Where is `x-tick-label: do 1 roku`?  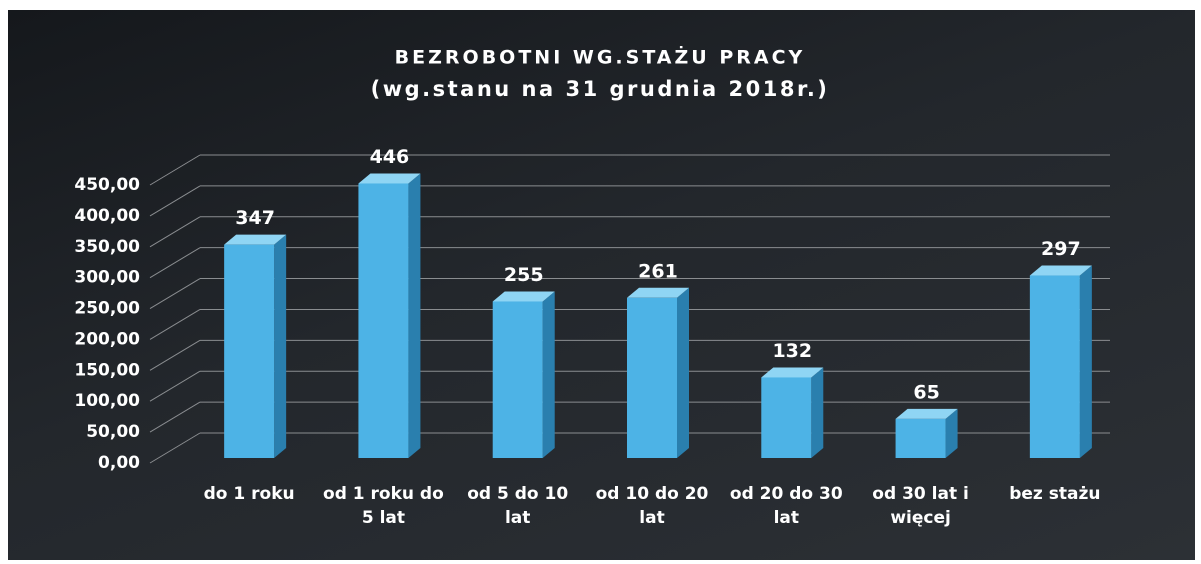 x-tick-label: do 1 roku is located at coordinates (249, 494).